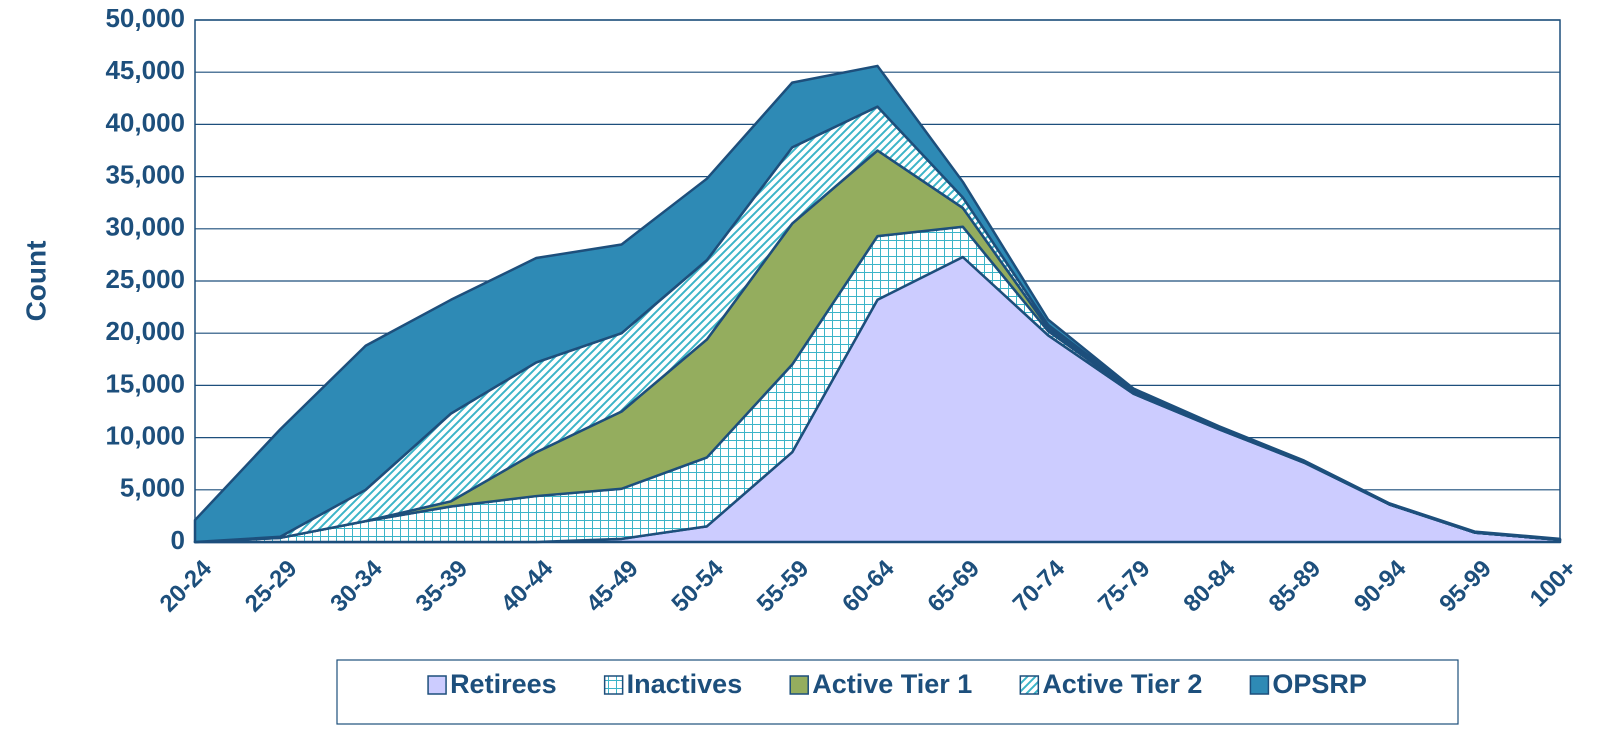 The width and height of the screenshot is (1606, 731). What do you see at coordinates (868, 586) in the screenshot?
I see `x-tick-label: 60-64` at bounding box center [868, 586].